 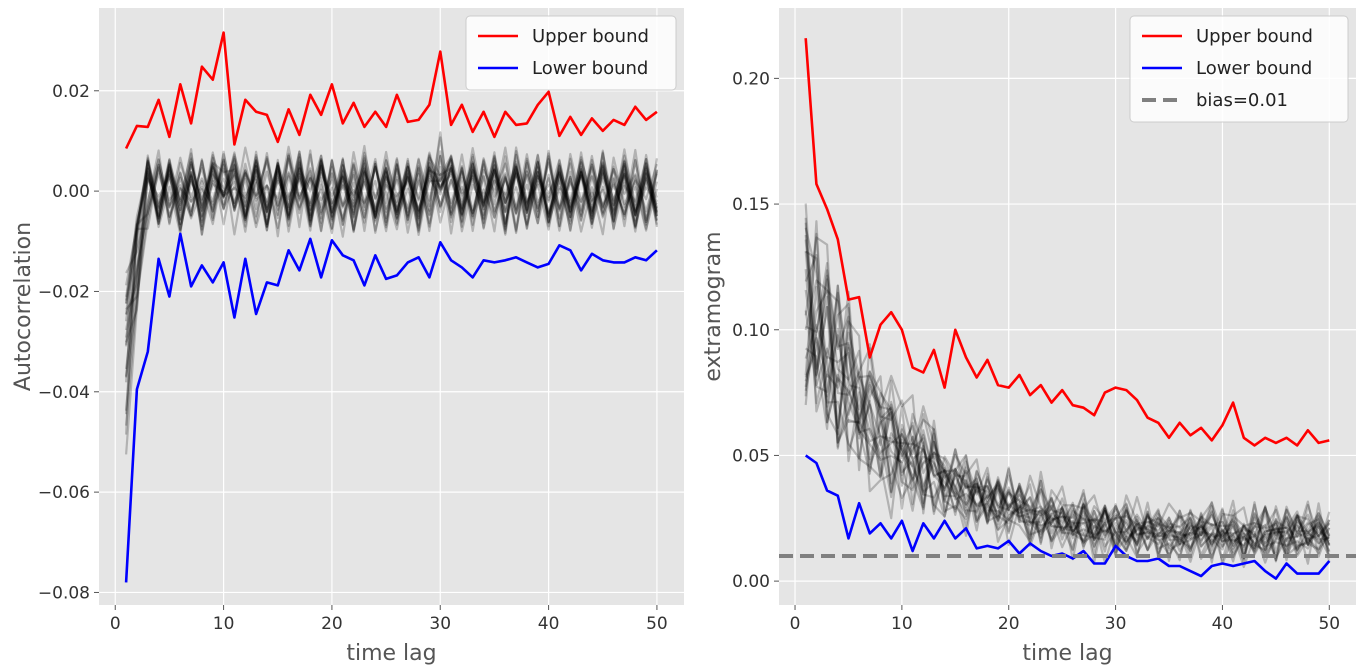 I want to click on y-tick-label: 0.20, so click(x=751, y=79).